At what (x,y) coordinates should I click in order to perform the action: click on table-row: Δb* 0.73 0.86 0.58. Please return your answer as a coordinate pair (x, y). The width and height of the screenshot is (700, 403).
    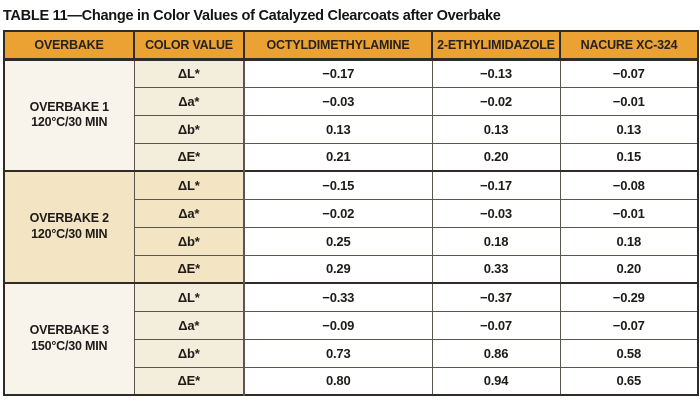
    Looking at the image, I should click on (351, 353).